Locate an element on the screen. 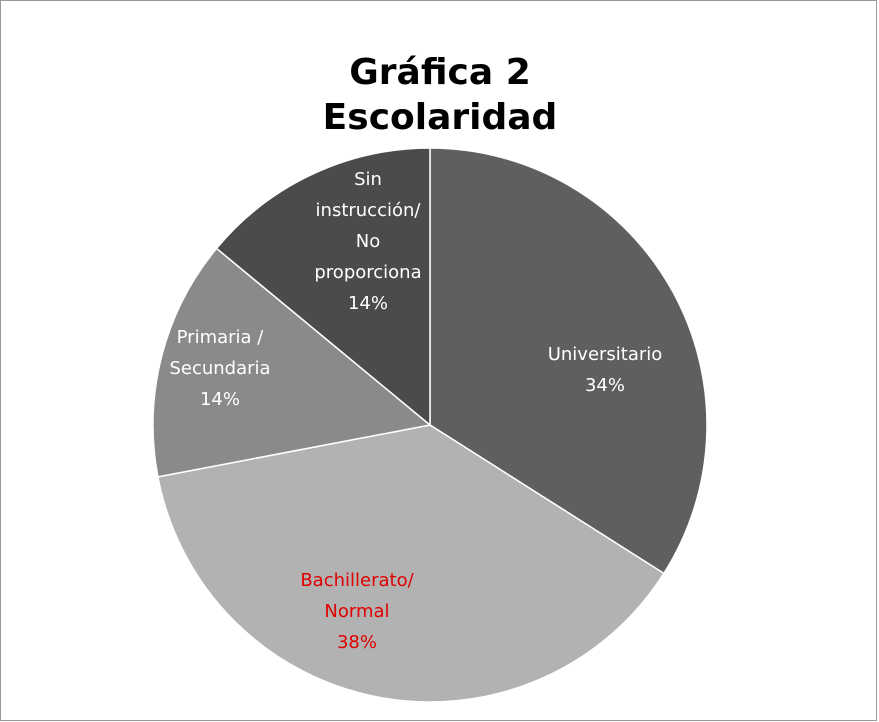 This screenshot has width=879, height=722. slice-label: Bachillerato/Normal is located at coordinates (357, 596).